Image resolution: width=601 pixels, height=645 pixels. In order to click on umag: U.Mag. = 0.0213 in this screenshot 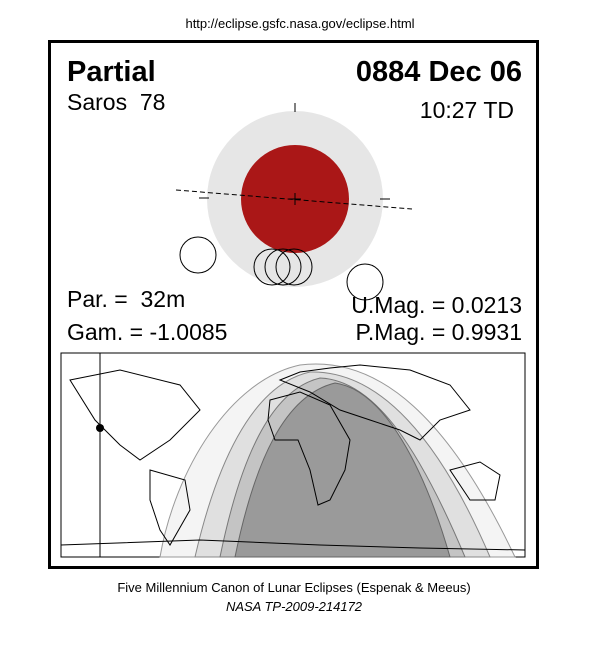, I will do `click(436, 305)`.